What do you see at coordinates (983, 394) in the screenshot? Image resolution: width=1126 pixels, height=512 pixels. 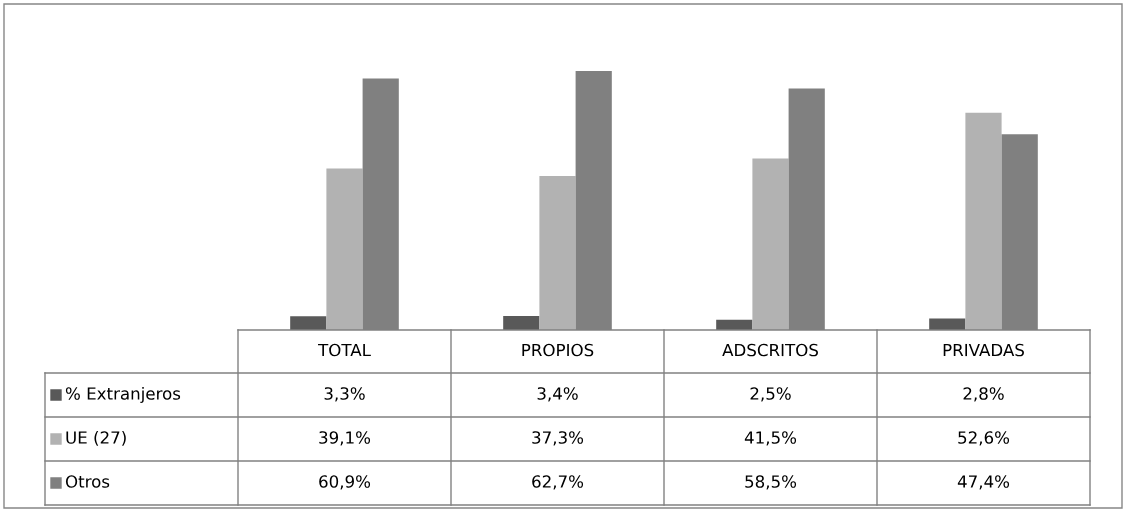 I see `data-label: 2,8%` at bounding box center [983, 394].